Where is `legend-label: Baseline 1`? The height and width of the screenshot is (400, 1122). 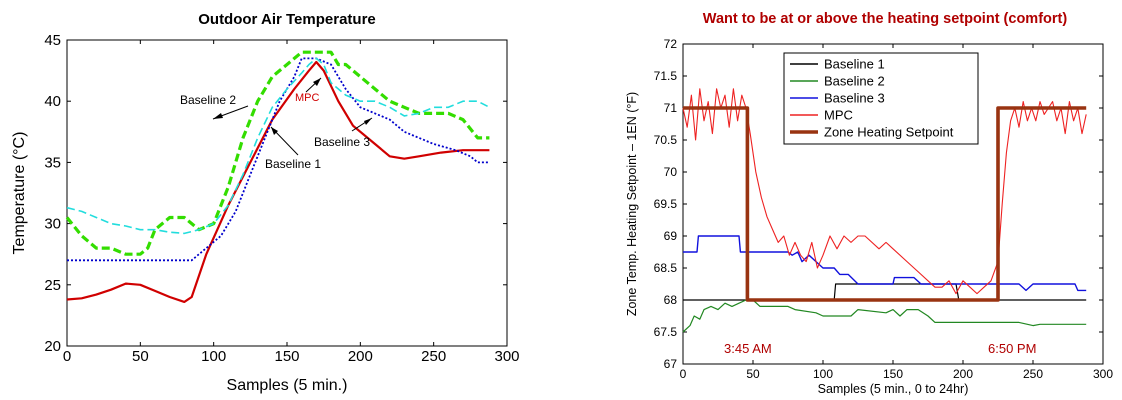
legend-label: Baseline 1 is located at coordinates (854, 64).